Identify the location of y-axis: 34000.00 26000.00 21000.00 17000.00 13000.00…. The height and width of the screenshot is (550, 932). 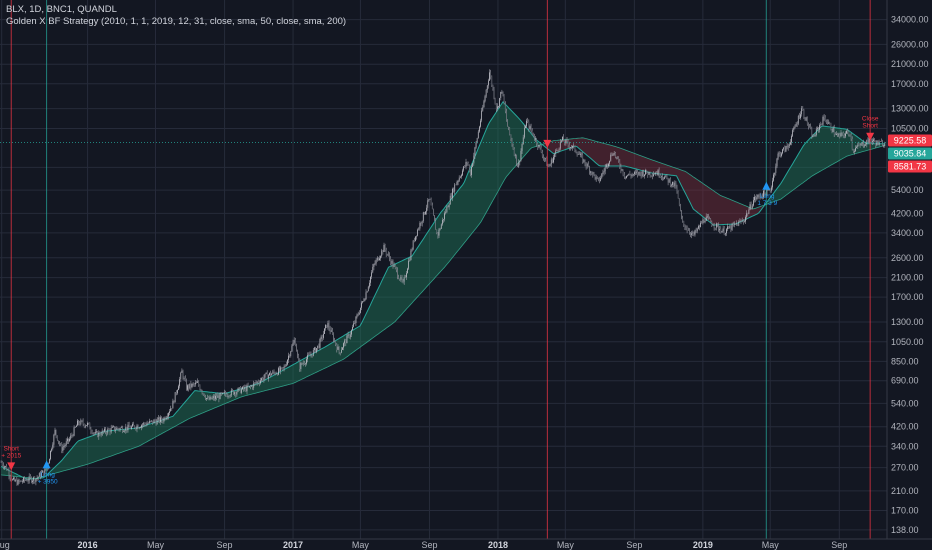
(910, 275).